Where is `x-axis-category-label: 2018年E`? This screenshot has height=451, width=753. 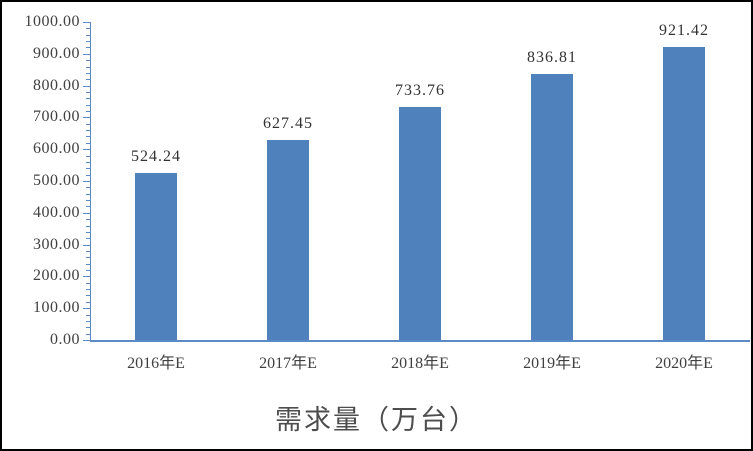
x-axis-category-label: 2018年E is located at coordinates (420, 363).